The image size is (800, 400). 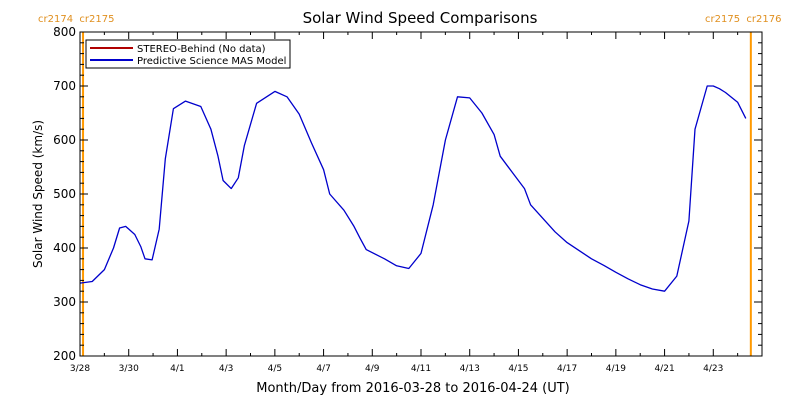 I want to click on x-tick-label: 3/30, so click(x=129, y=369).